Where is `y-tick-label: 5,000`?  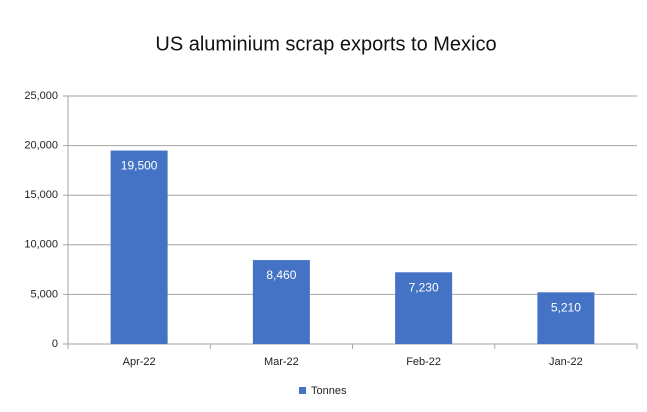
y-tick-label: 5,000 is located at coordinates (44, 294).